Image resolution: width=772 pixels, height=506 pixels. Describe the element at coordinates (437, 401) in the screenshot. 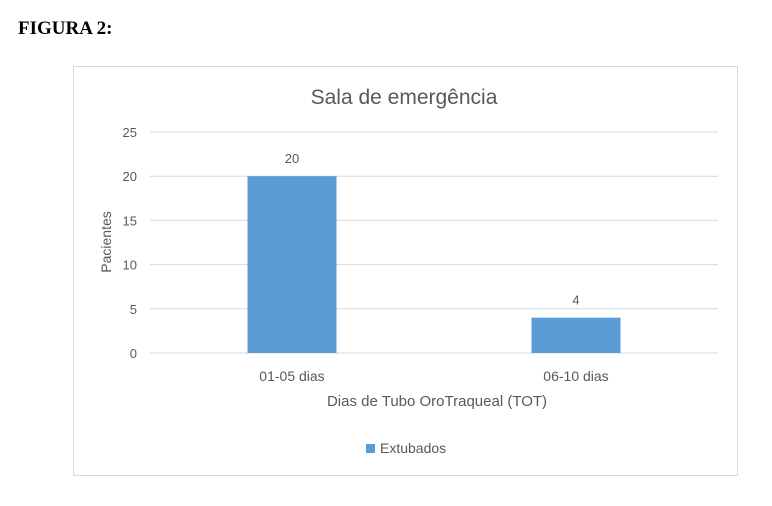

I see `x-axis-label: Dias de Tubo OroTraqueal (TOT)` at that location.